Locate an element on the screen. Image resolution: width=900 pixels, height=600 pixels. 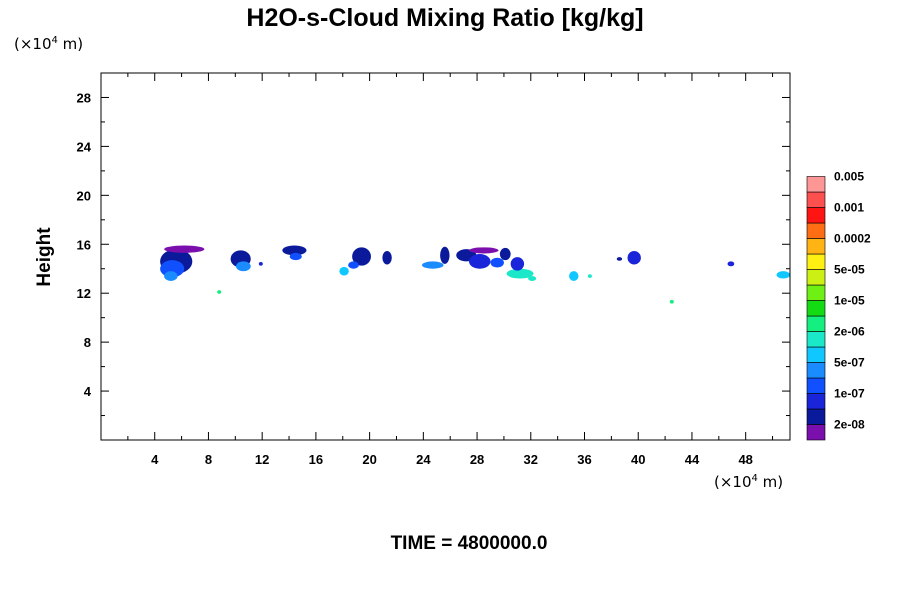
x-axis-unit: (×104 m) is located at coordinates (748, 482).